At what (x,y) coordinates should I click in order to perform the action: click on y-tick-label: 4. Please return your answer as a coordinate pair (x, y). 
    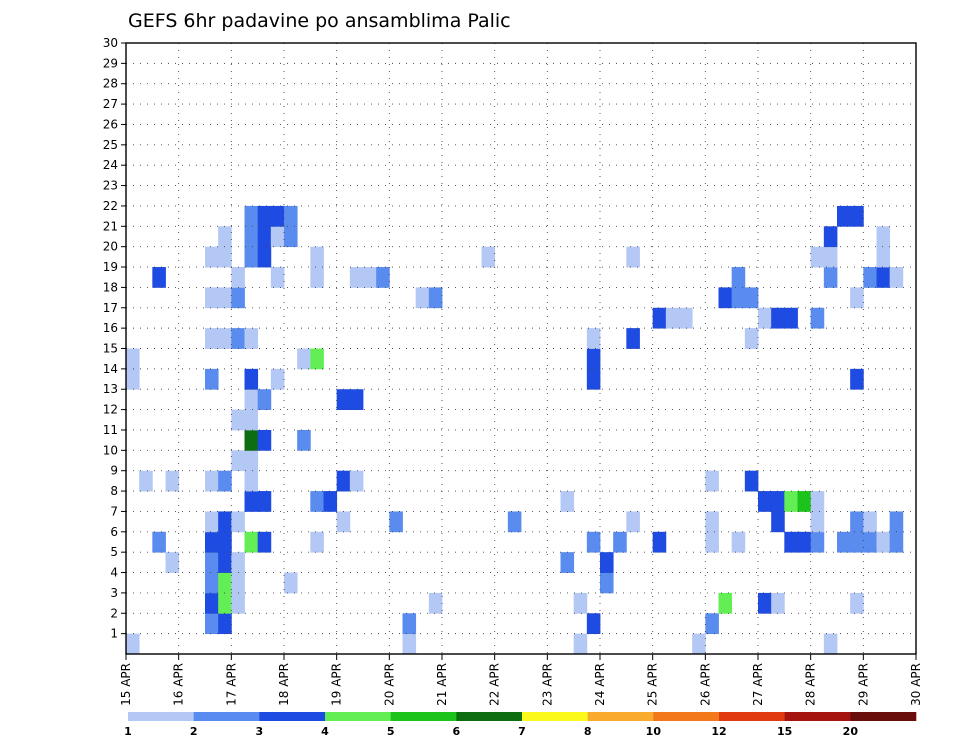
    Looking at the image, I should click on (114, 573).